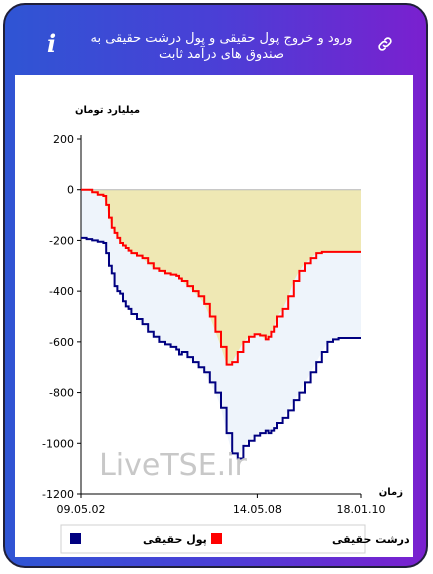 The height and width of the screenshot is (574, 433). I want to click on legend-swatch-real, so click(75, 538).